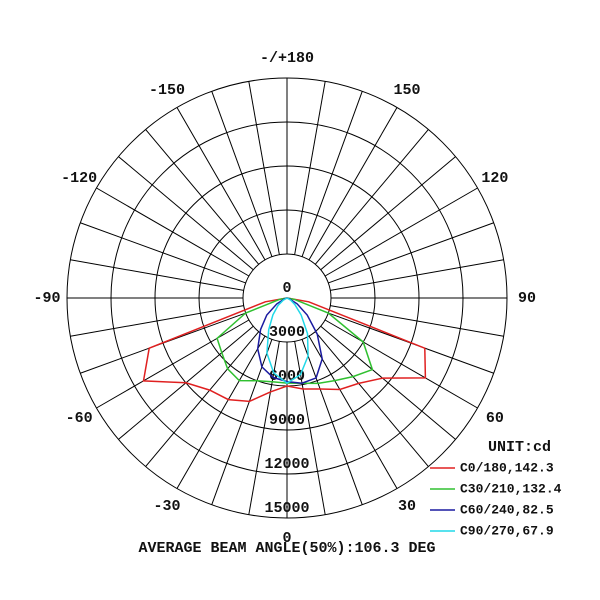 The height and width of the screenshot is (600, 600). Describe the element at coordinates (286, 508) in the screenshot. I see `r-tick-label: 15000` at that location.